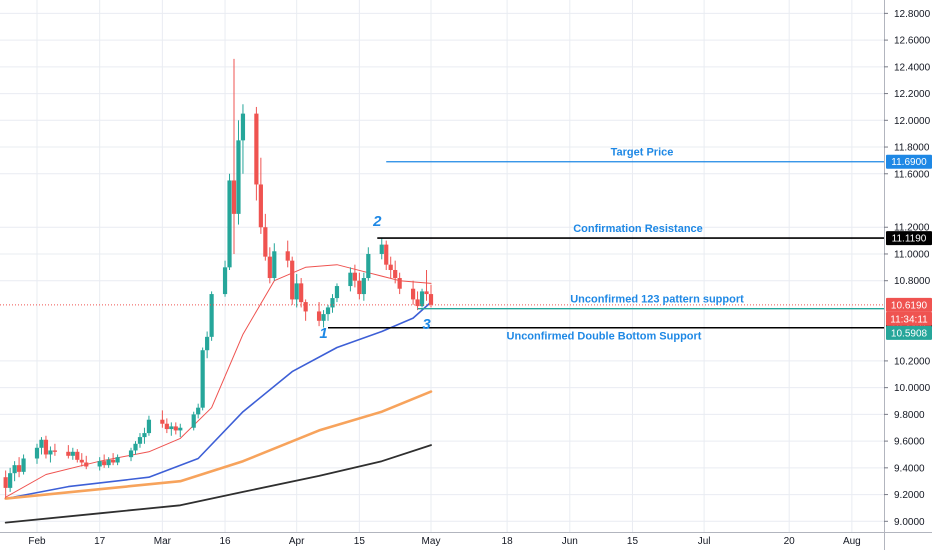 Image resolution: width=932 pixels, height=555 pixels. I want to click on pattern-point-label: 2, so click(377, 221).